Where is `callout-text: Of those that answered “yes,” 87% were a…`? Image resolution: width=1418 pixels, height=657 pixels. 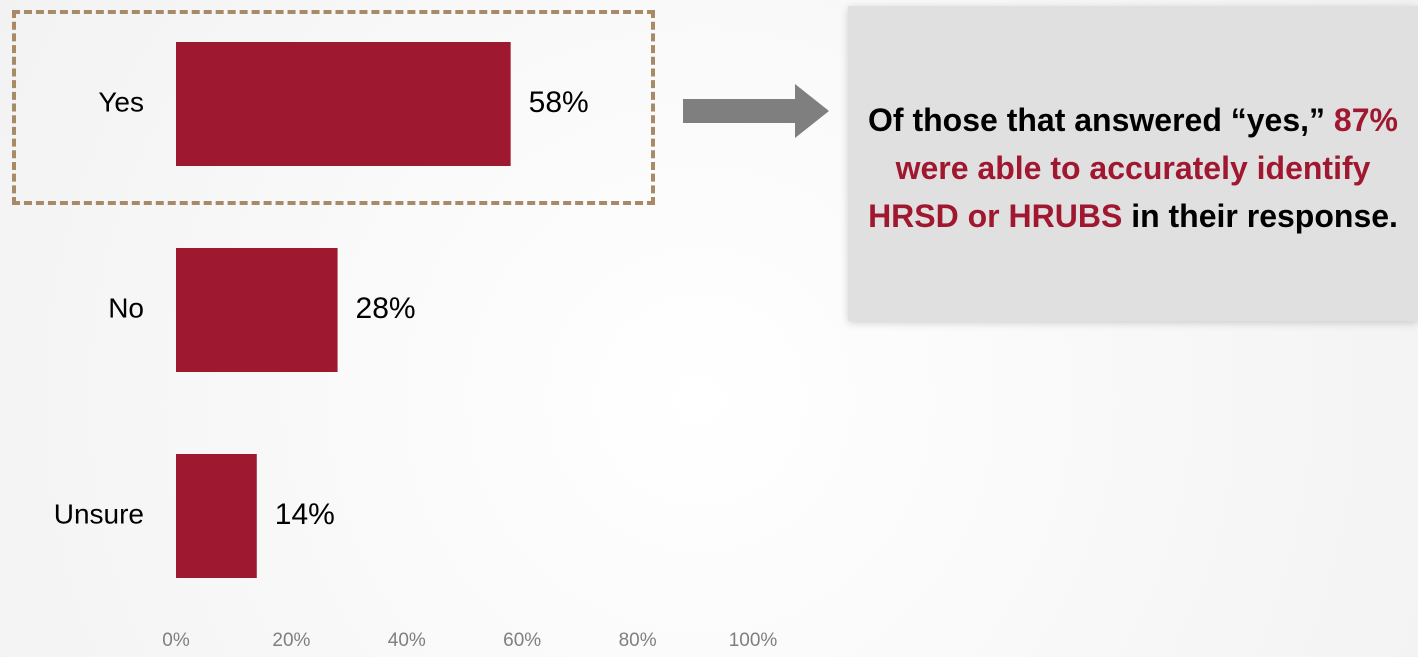
callout-text: Of those that answered “yes,” 87% were a… is located at coordinates (1133, 168).